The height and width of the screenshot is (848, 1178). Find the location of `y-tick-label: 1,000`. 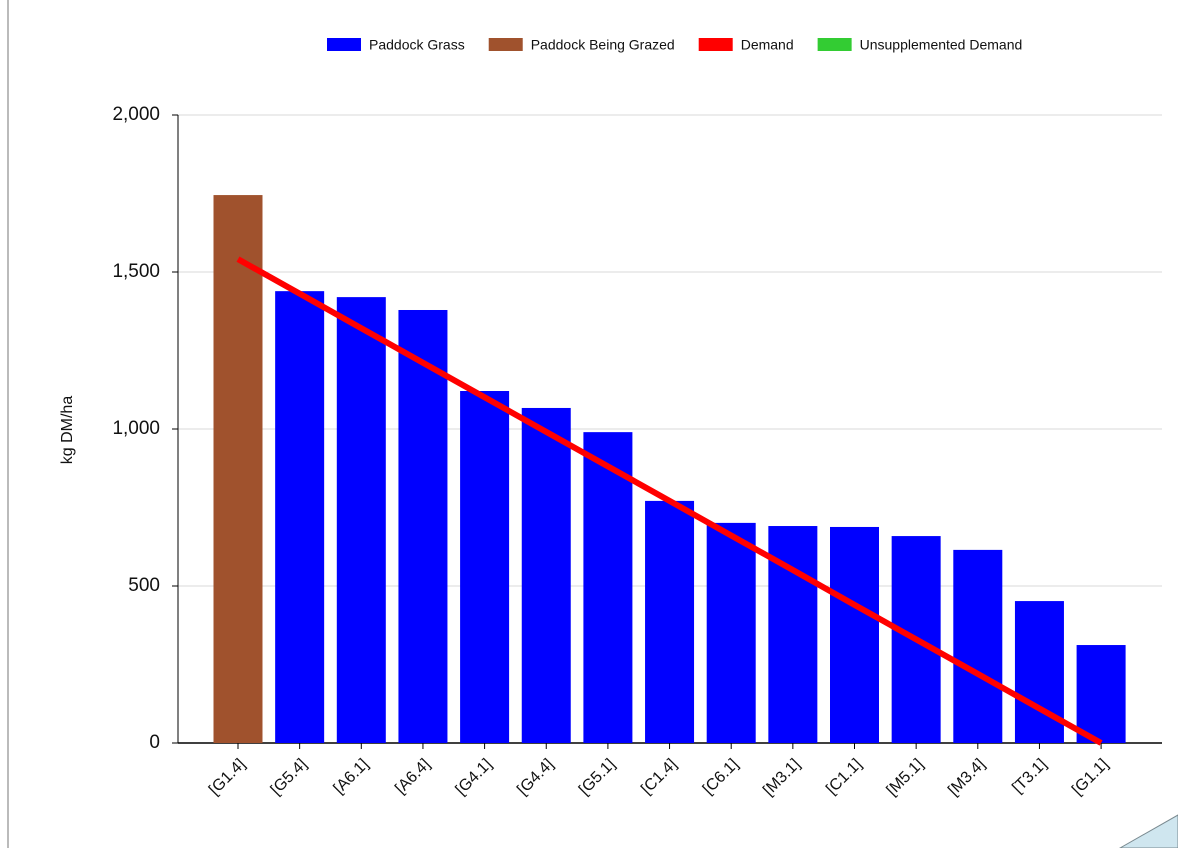

y-tick-label: 1,000 is located at coordinates (136, 428).